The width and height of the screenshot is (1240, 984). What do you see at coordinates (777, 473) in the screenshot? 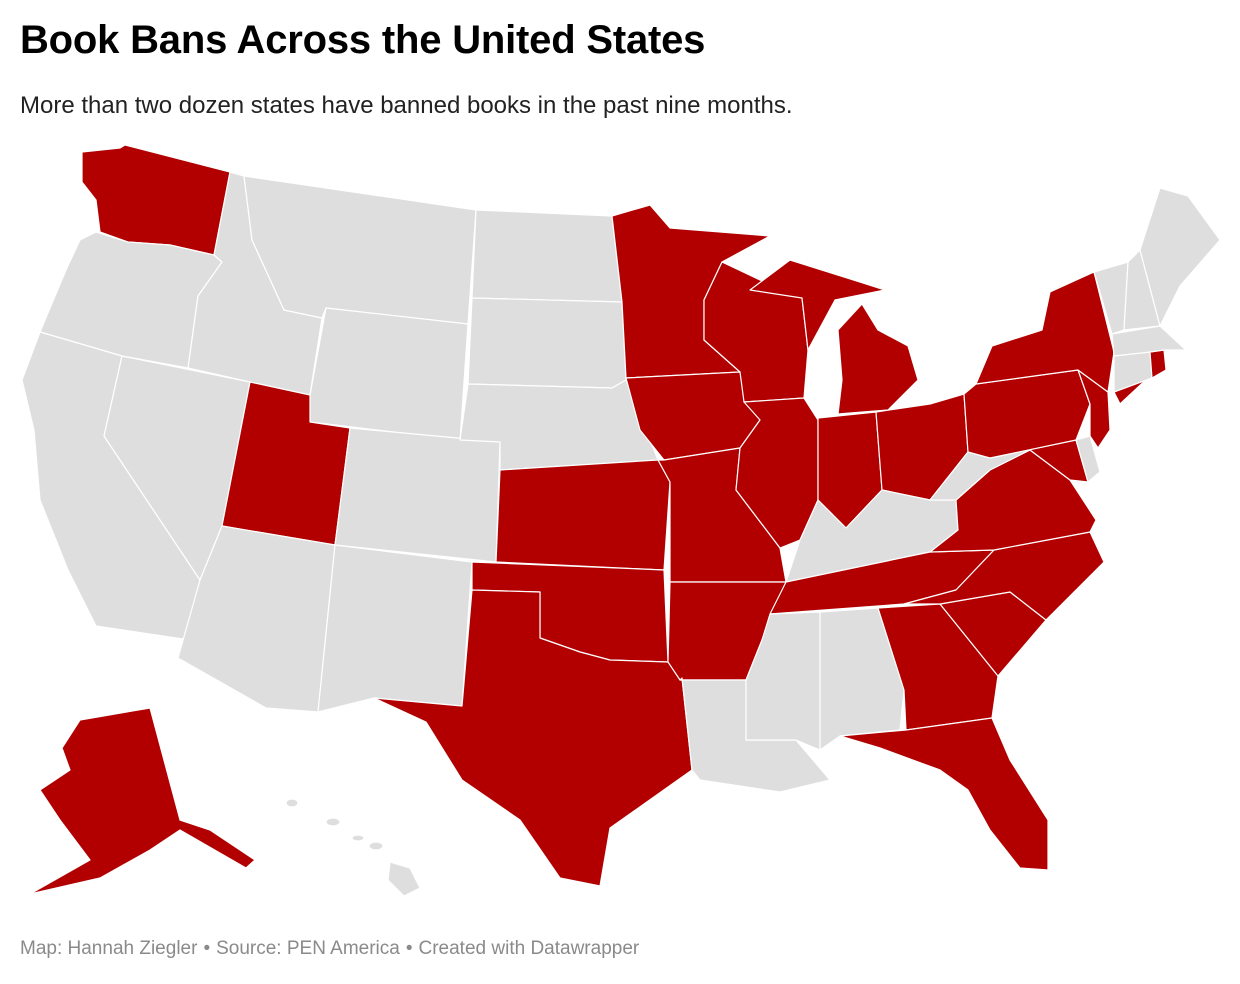
I see `state-illinois` at bounding box center [777, 473].